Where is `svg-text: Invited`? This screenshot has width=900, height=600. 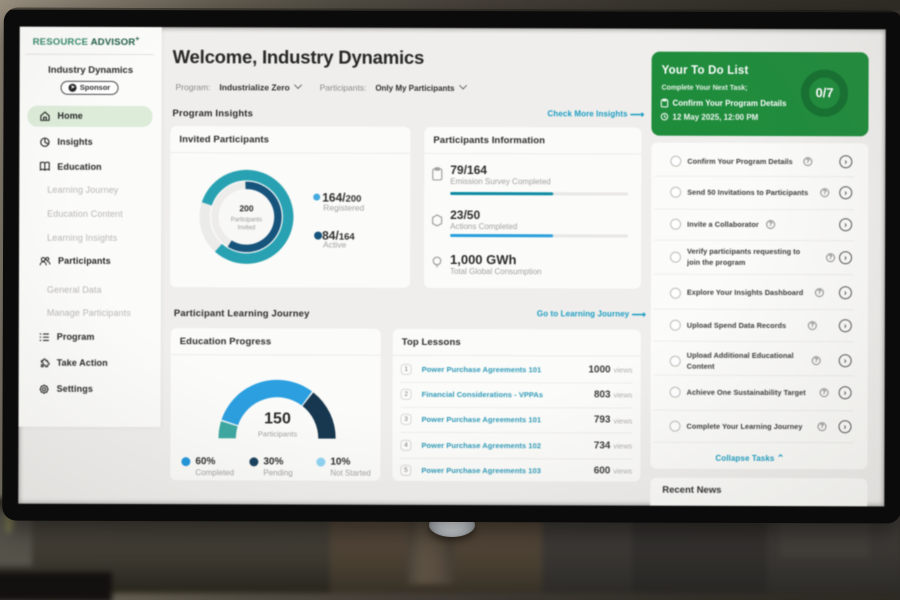 svg-text: Invited is located at coordinates (247, 228).